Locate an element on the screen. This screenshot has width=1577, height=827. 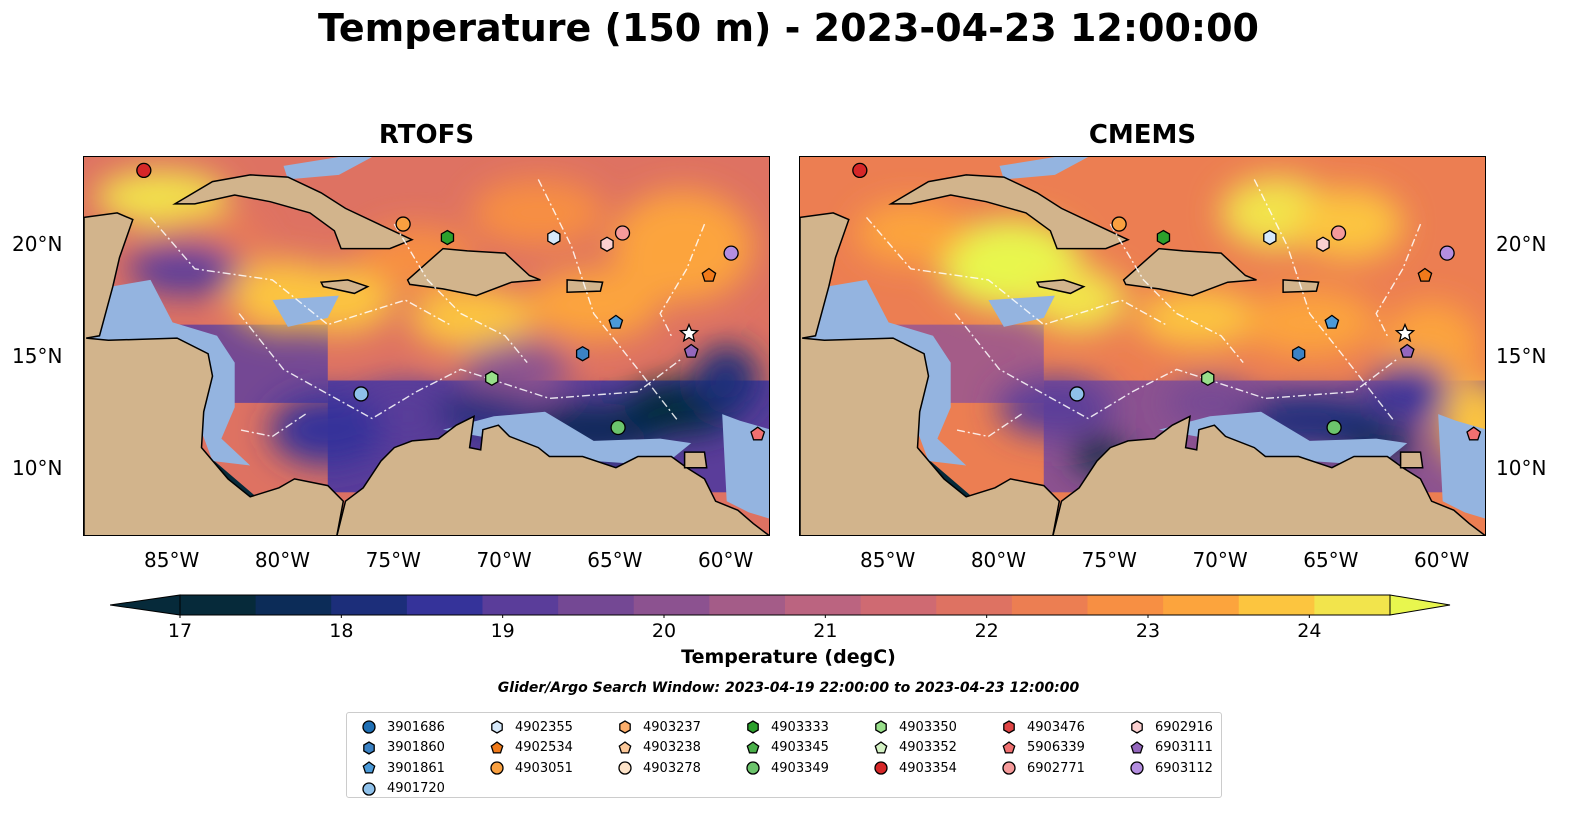
panel-title-rtofs: RTOFS is located at coordinates (426, 135).